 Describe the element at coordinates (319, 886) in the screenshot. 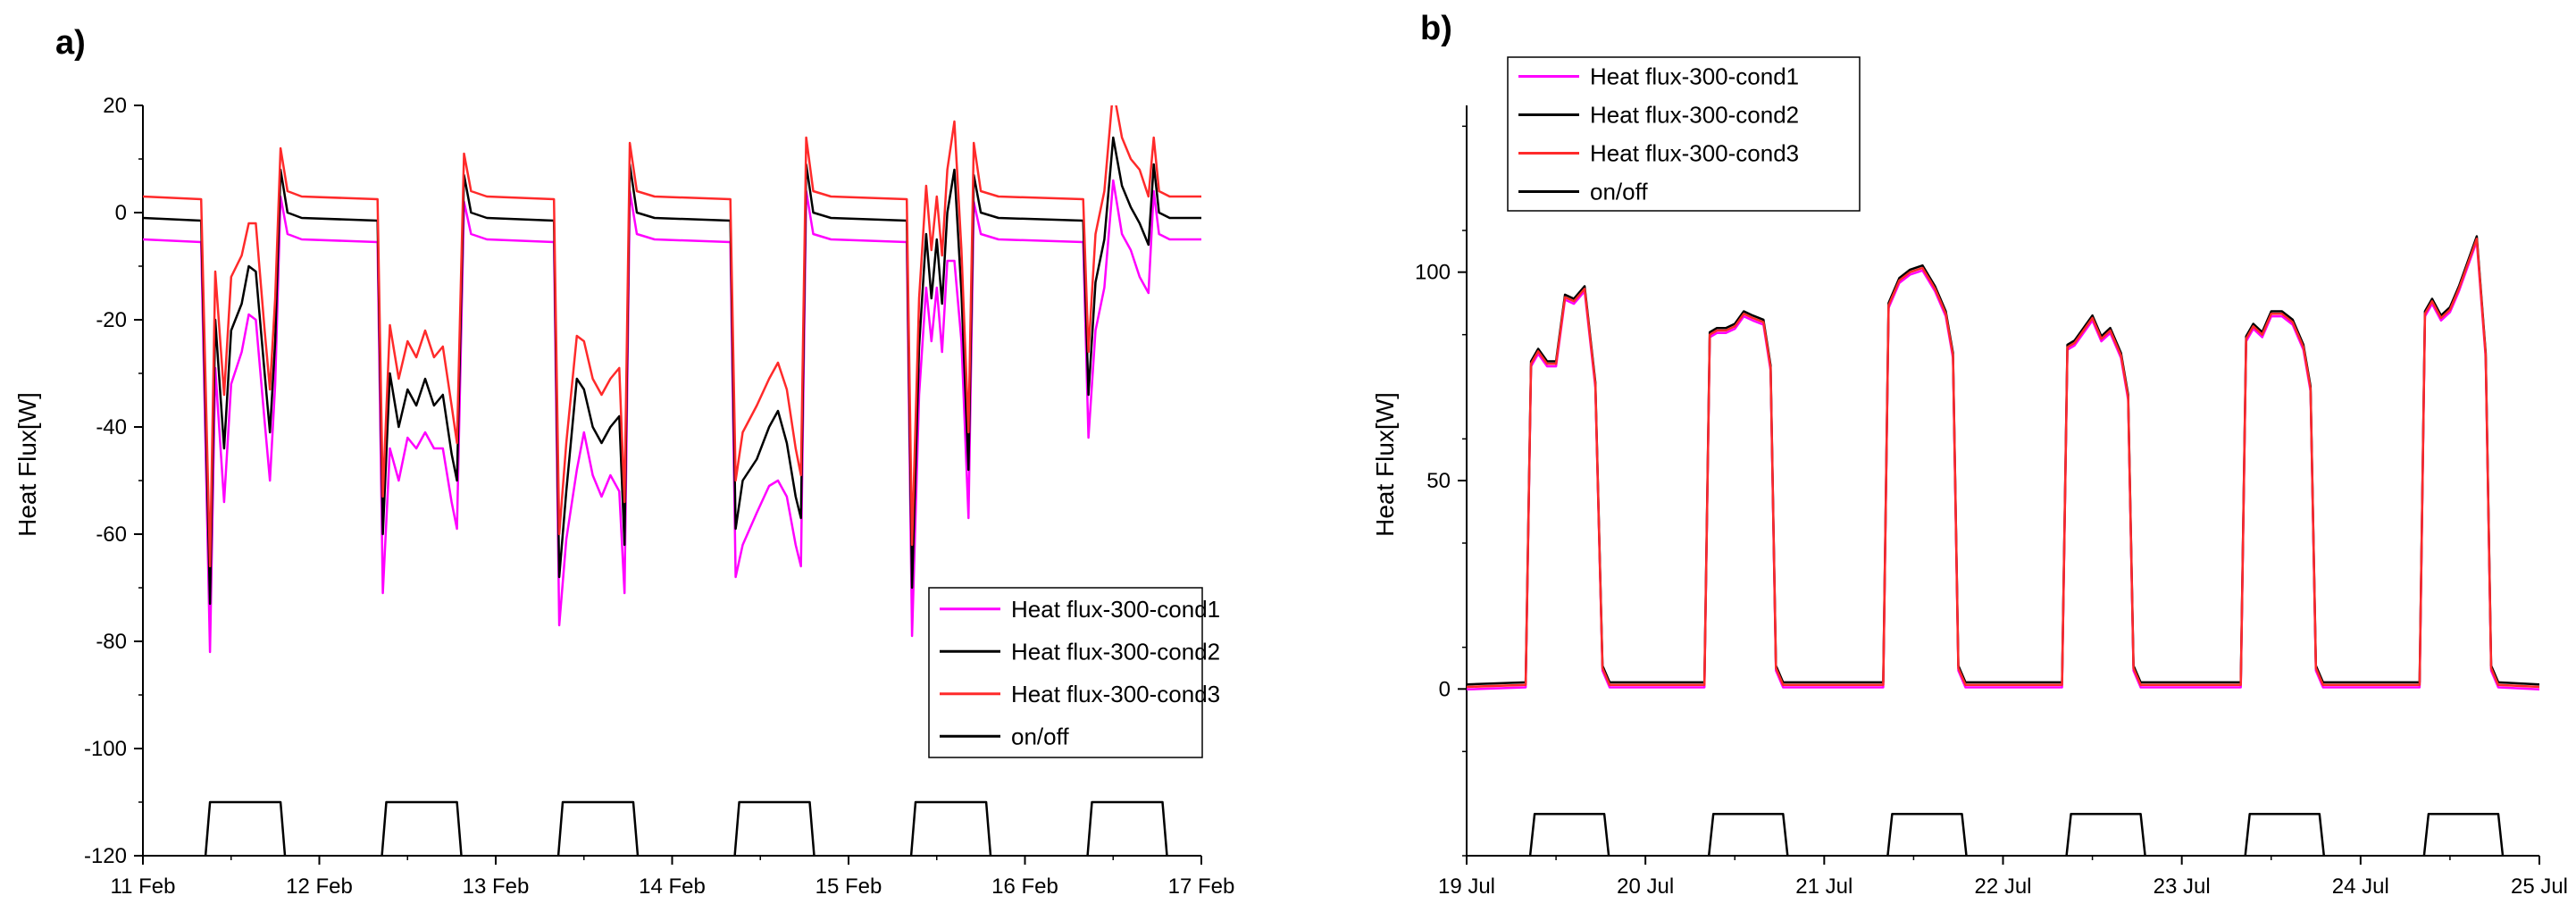

I see `panel-a-x-tick-label: 12 Feb` at that location.